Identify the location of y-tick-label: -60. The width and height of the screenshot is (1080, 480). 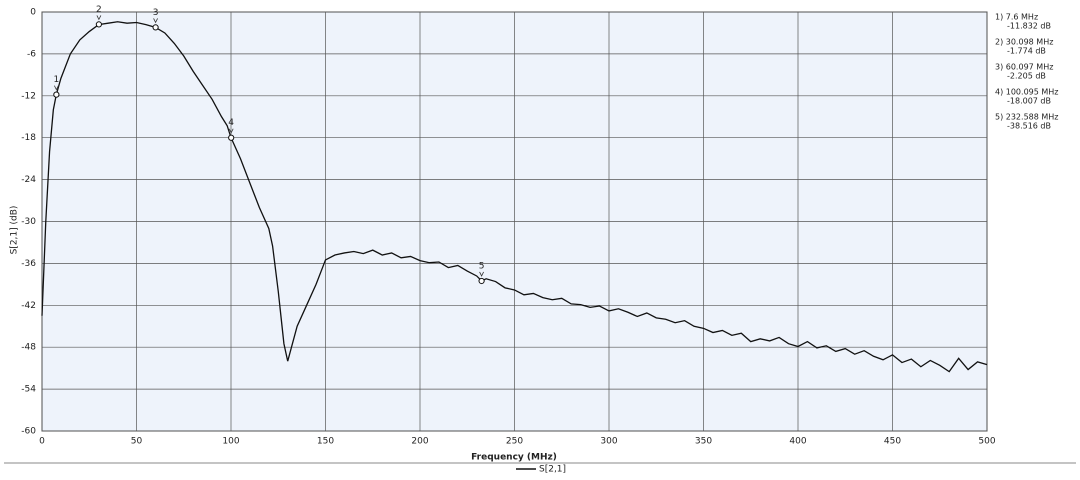
(28, 432).